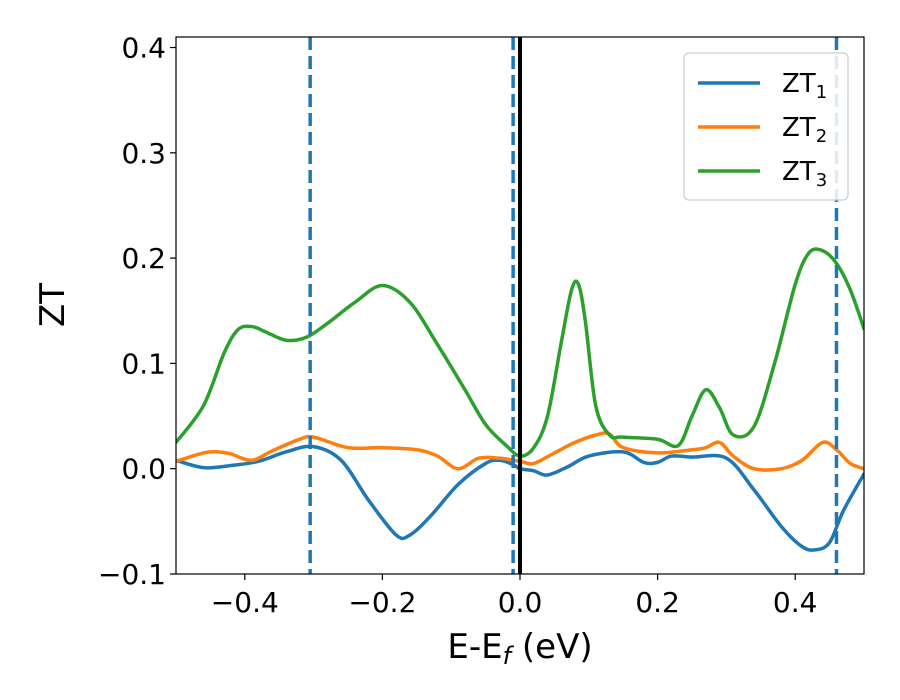 This screenshot has width=900, height=700. What do you see at coordinates (657, 602) in the screenshot?
I see `x-tick-label: 0.2` at bounding box center [657, 602].